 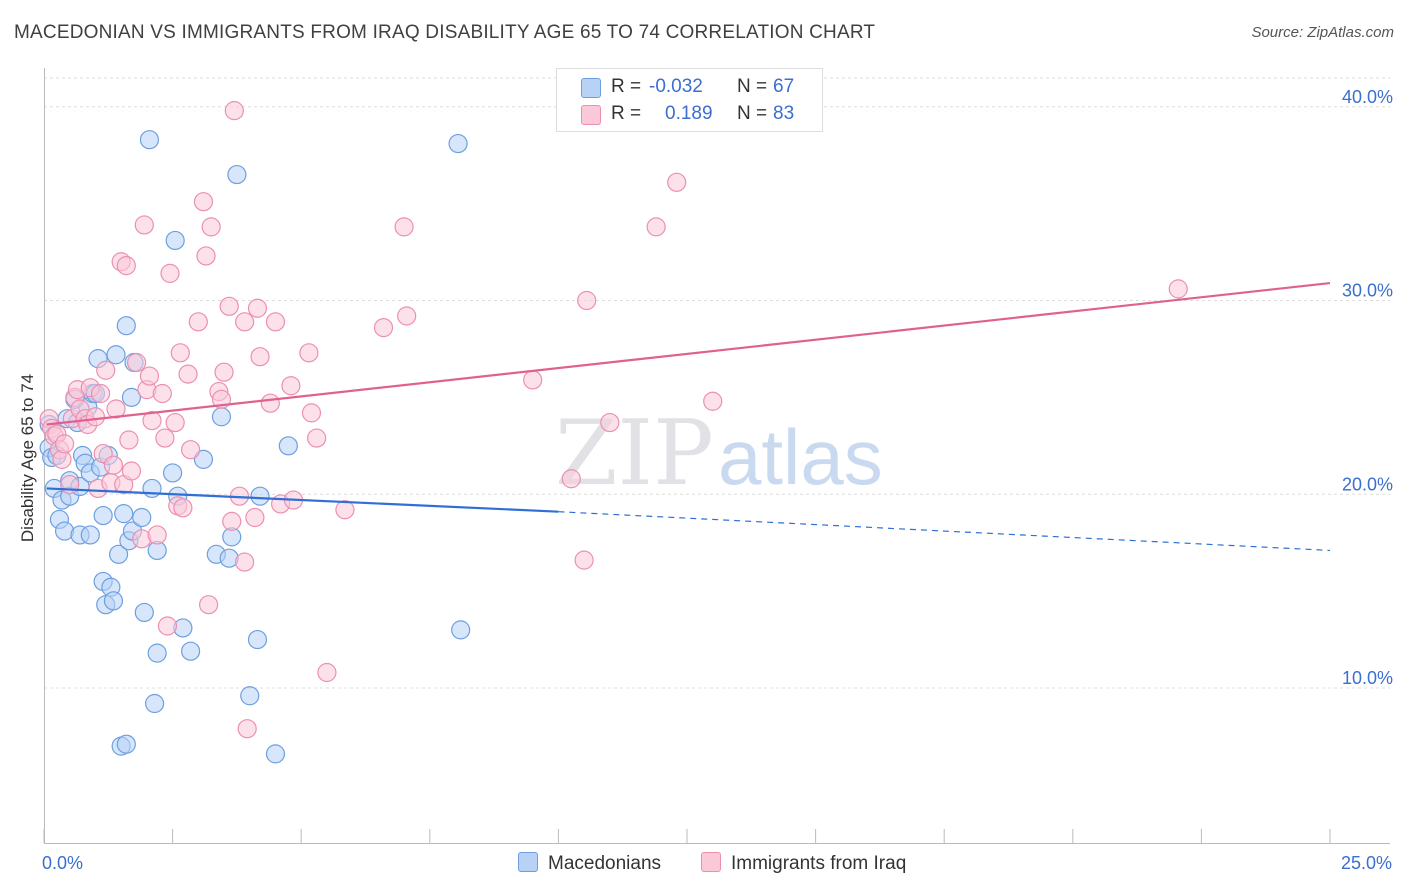 What do you see at coordinates (605, 863) in the screenshot?
I see `bottom-legend-label: Macedonians` at bounding box center [605, 863].